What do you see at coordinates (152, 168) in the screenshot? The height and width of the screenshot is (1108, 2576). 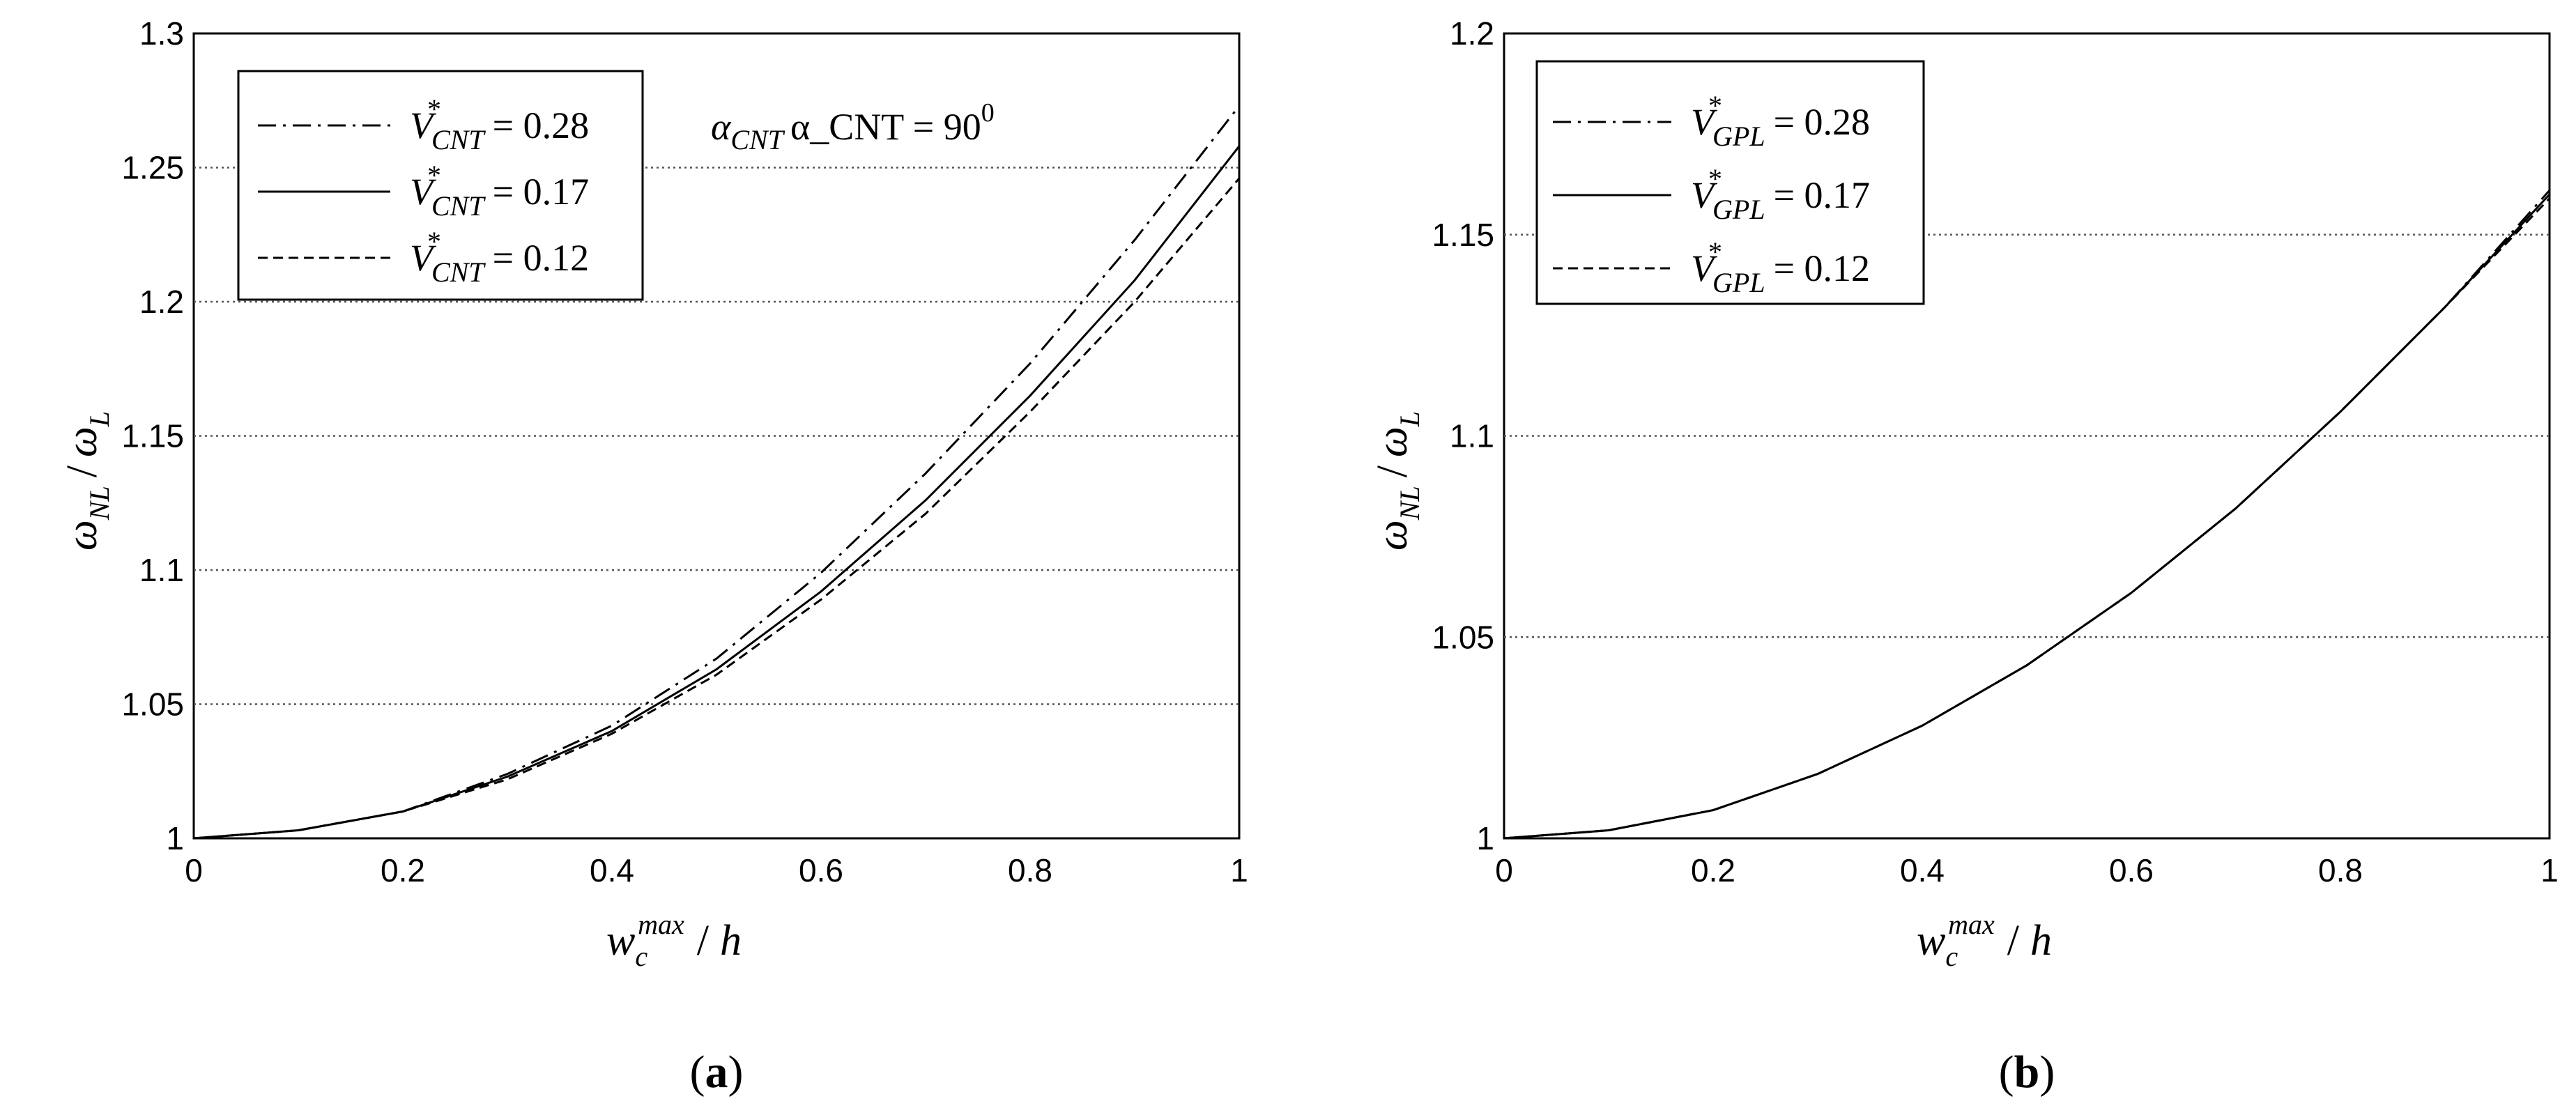 I see `y-tick-label: 1.25` at bounding box center [152, 168].